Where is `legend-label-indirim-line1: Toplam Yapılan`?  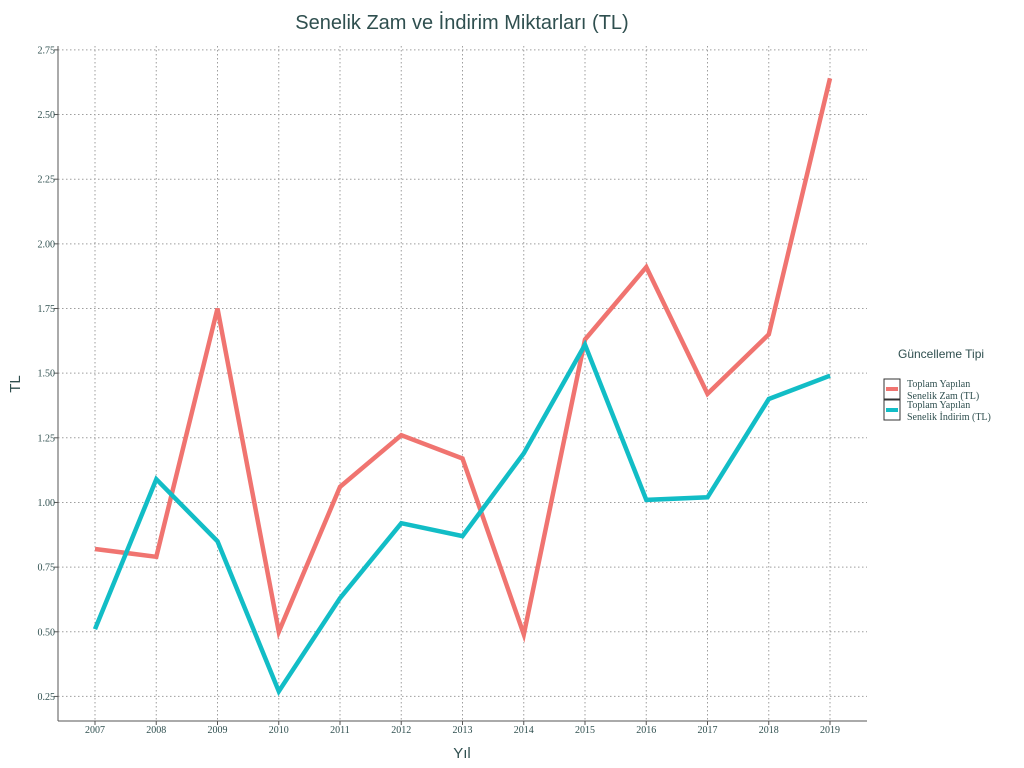
legend-label-indirim-line1: Toplam Yapılan is located at coordinates (938, 405).